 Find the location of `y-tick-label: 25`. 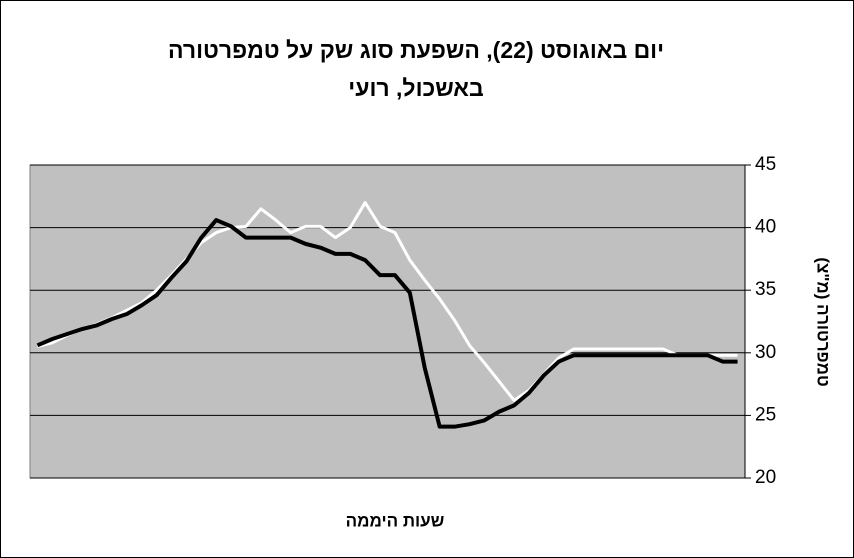

y-tick-label: 25 is located at coordinates (765, 414).